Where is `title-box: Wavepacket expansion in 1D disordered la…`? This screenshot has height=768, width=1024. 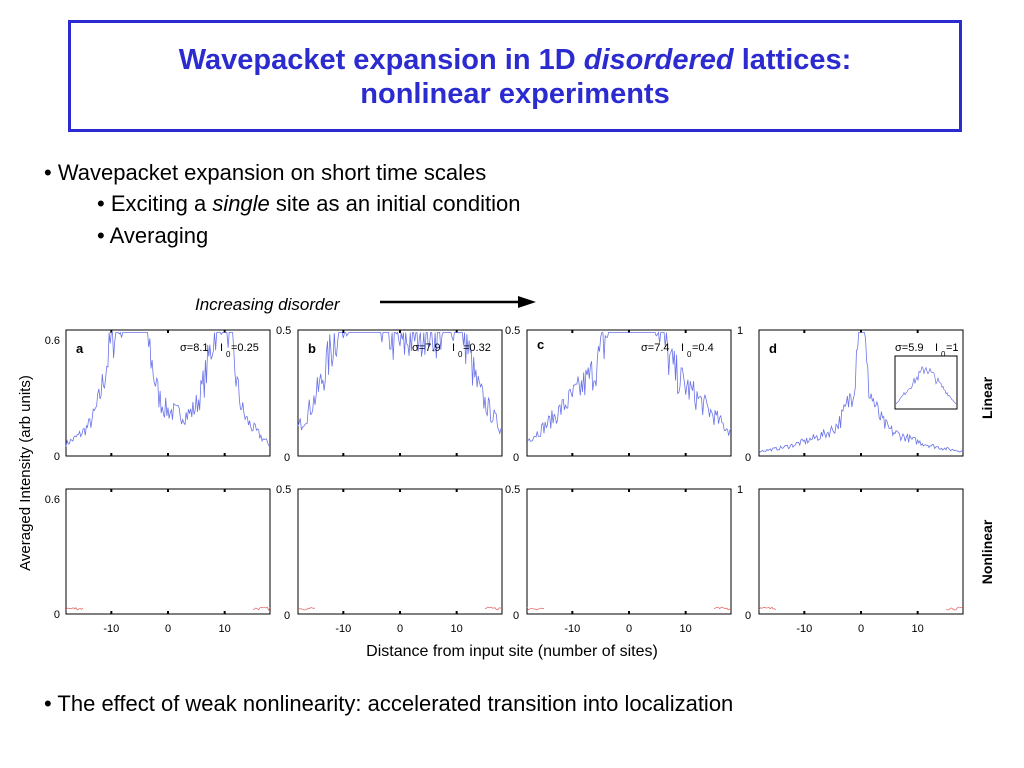 title-box: Wavepacket expansion in 1D disordered la… is located at coordinates (515, 76).